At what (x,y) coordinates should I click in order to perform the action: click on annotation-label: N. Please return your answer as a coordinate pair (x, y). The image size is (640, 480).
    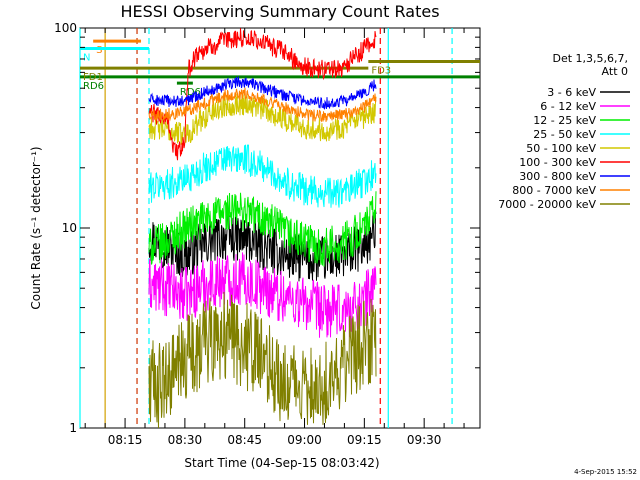
    Looking at the image, I should click on (86, 57).